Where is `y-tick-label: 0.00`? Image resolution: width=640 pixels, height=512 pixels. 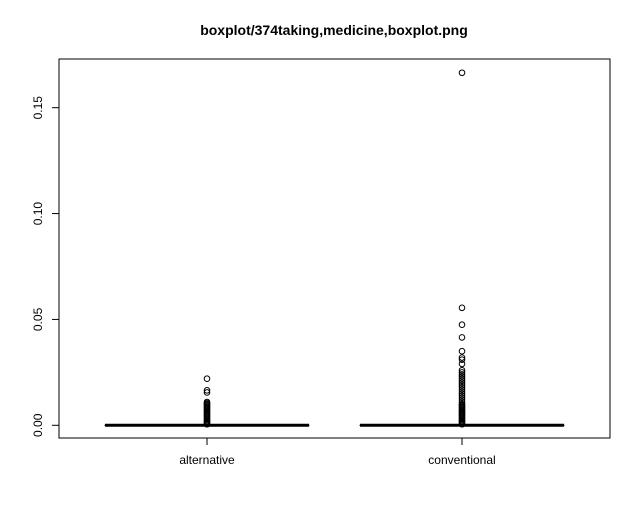 y-tick-label: 0.00 is located at coordinates (38, 425).